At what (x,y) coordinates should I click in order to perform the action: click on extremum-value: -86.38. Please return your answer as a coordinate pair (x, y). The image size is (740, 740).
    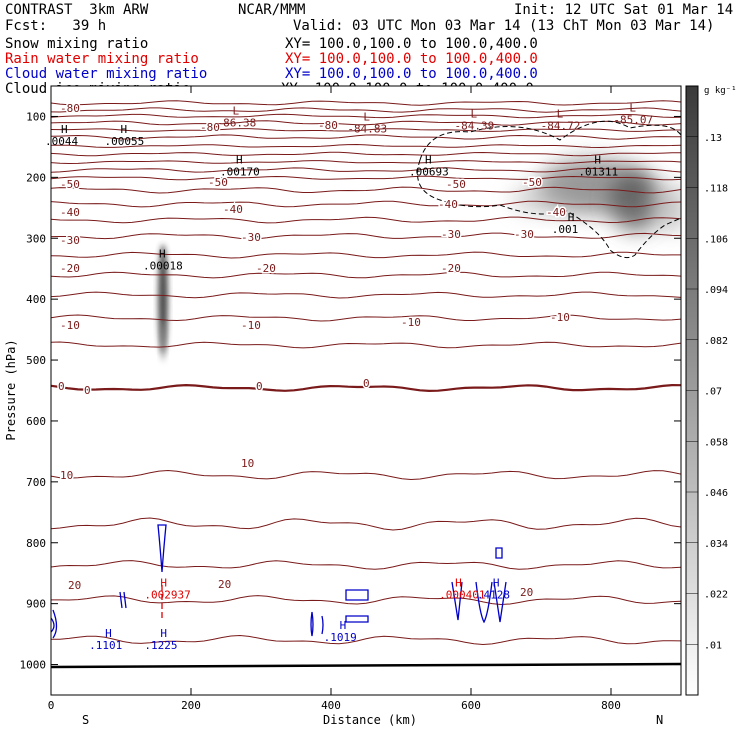
    Looking at the image, I should click on (237, 123).